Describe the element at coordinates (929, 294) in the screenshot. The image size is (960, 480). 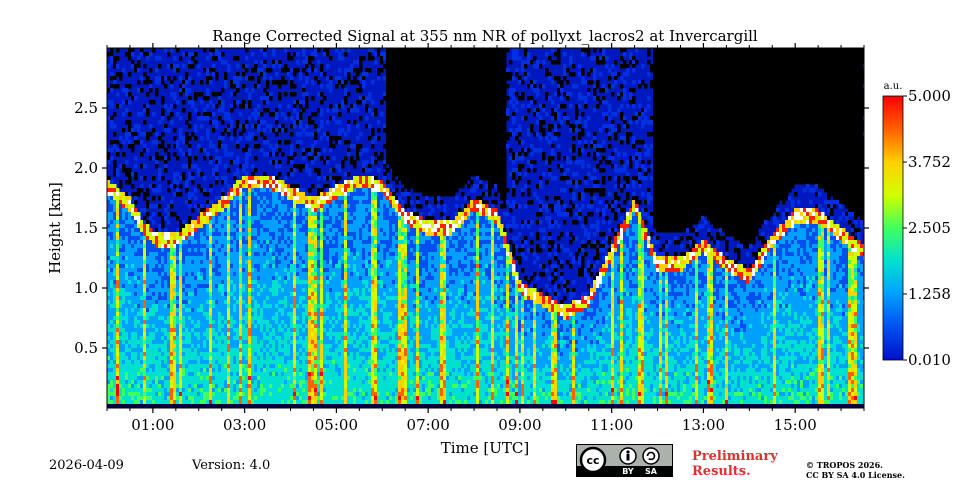
I see `colorbar-tick-label: 1.258` at that location.